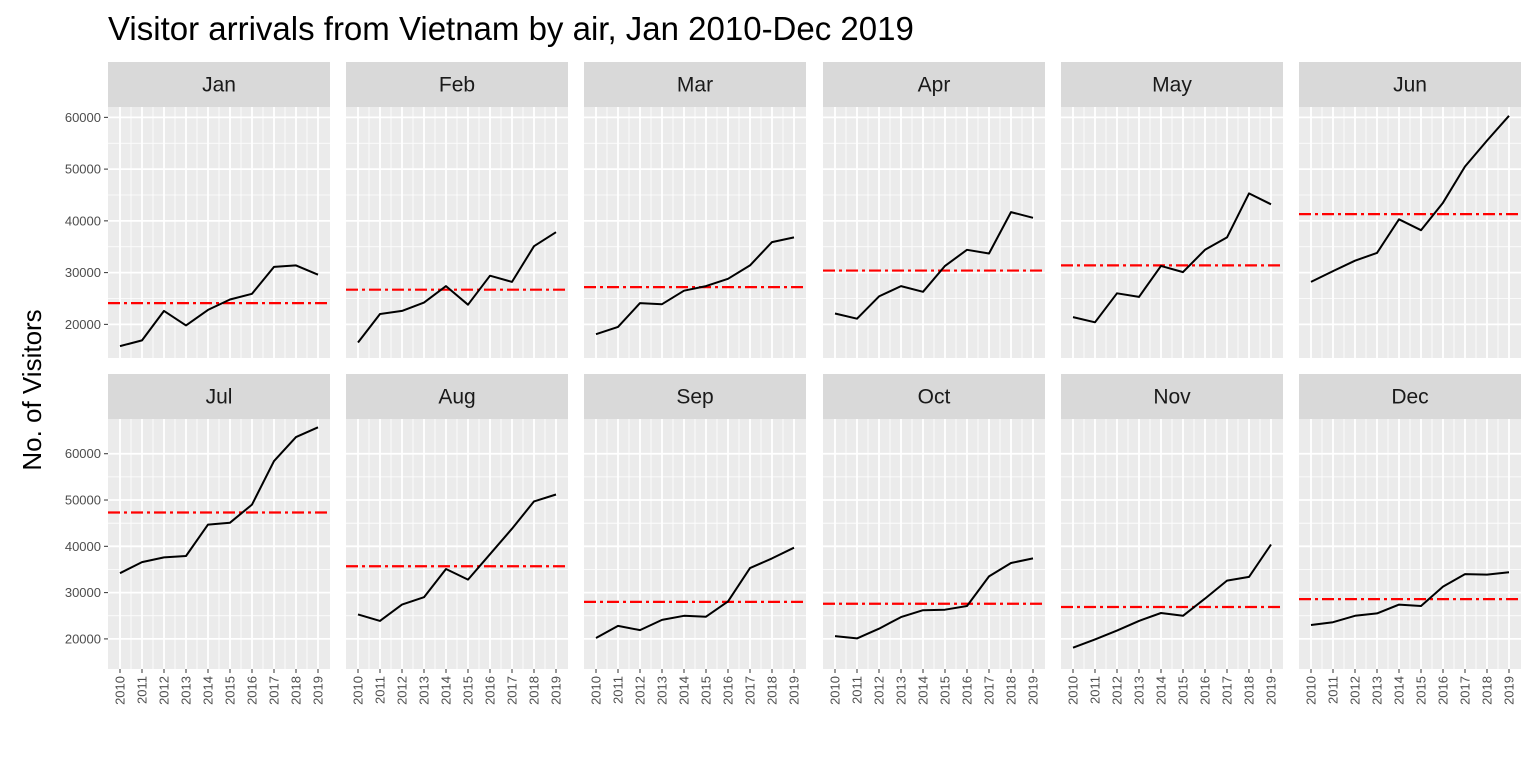 The image size is (1536, 768). Describe the element at coordinates (1410, 85) in the screenshot. I see `facet-strip-label: Jun` at that location.